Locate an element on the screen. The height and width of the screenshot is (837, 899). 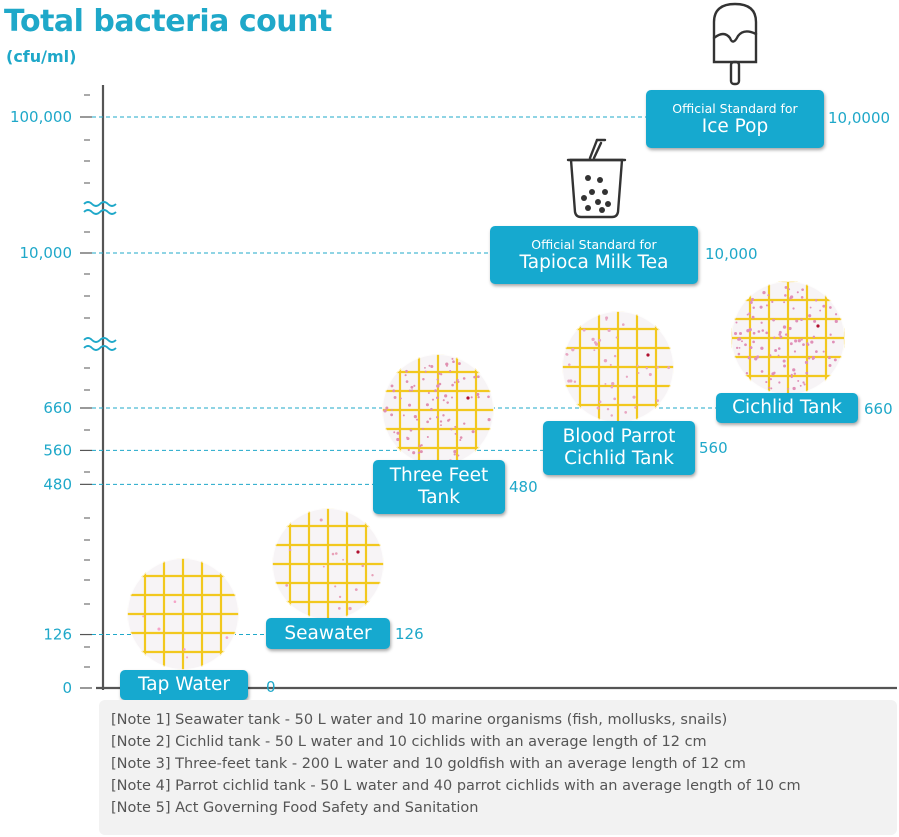
label-seawater-text: Seawater is located at coordinates (328, 633).